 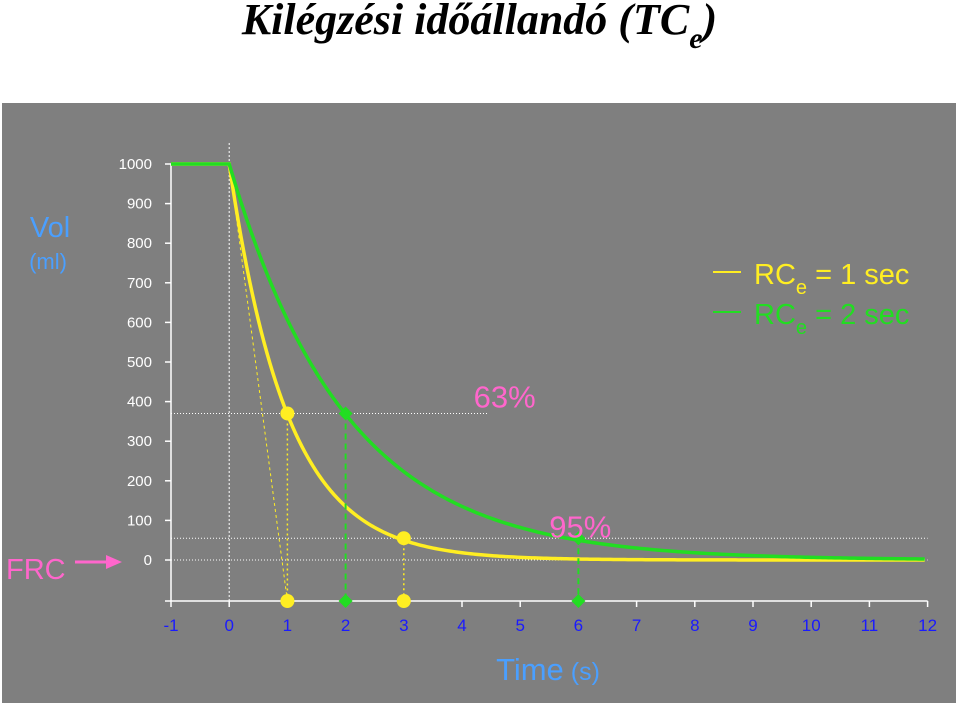 I want to click on title-subscript: e, so click(x=696, y=38).